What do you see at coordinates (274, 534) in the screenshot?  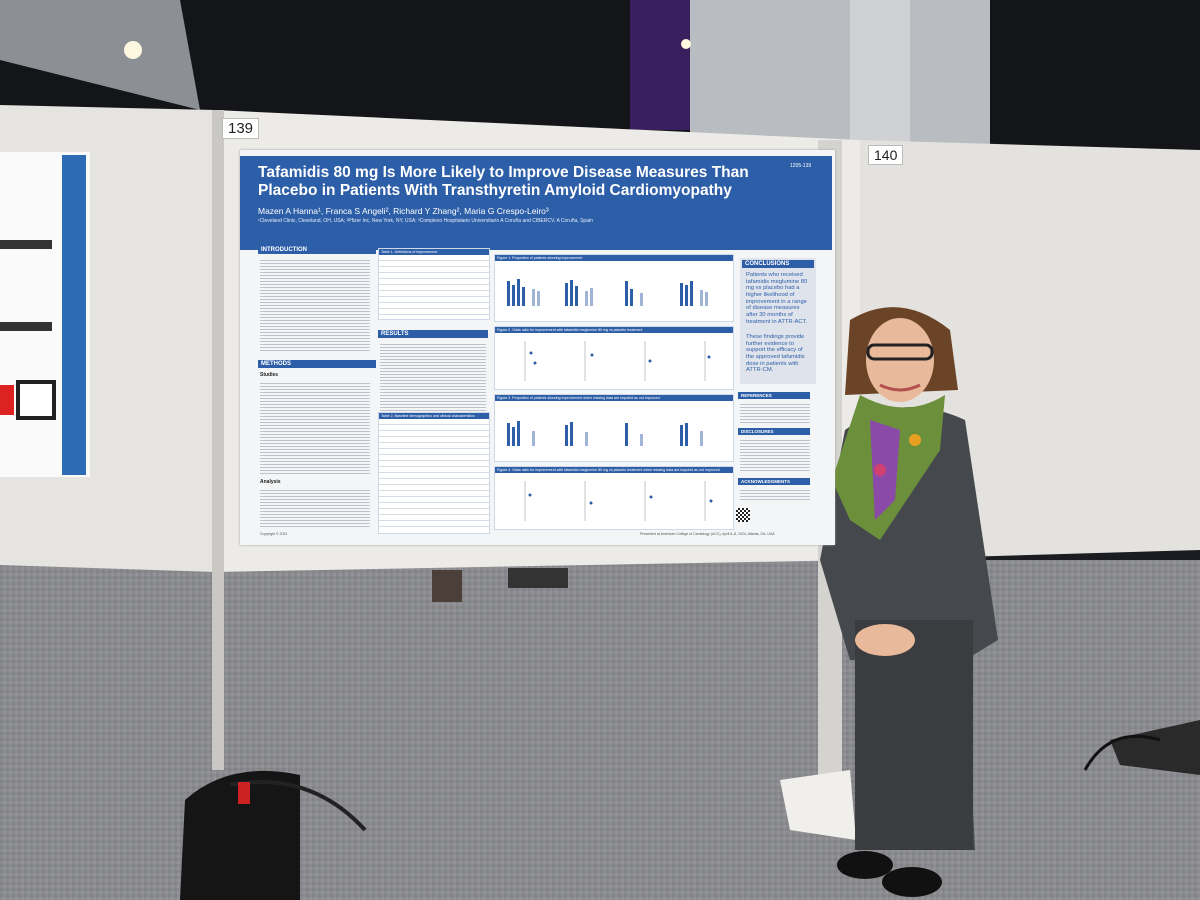 I see `copyright: Copyright © 2024` at bounding box center [274, 534].